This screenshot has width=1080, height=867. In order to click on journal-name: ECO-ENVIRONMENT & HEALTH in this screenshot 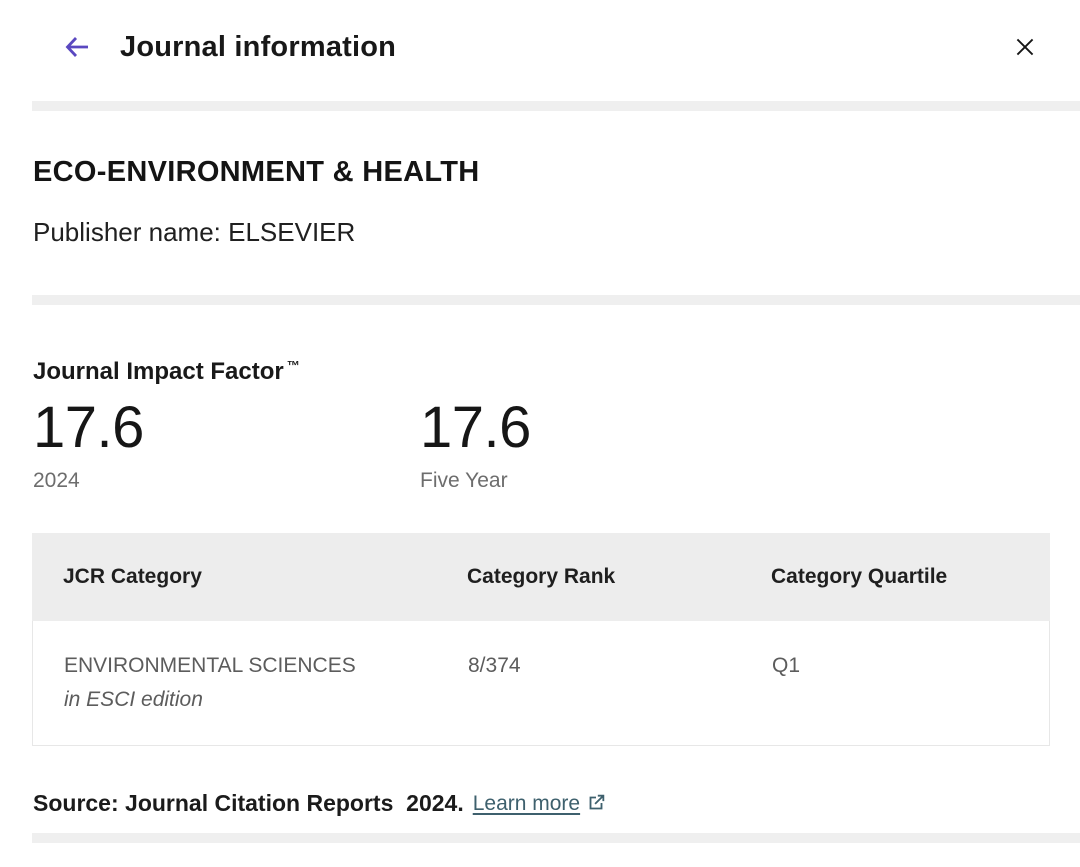, I will do `click(256, 172)`.